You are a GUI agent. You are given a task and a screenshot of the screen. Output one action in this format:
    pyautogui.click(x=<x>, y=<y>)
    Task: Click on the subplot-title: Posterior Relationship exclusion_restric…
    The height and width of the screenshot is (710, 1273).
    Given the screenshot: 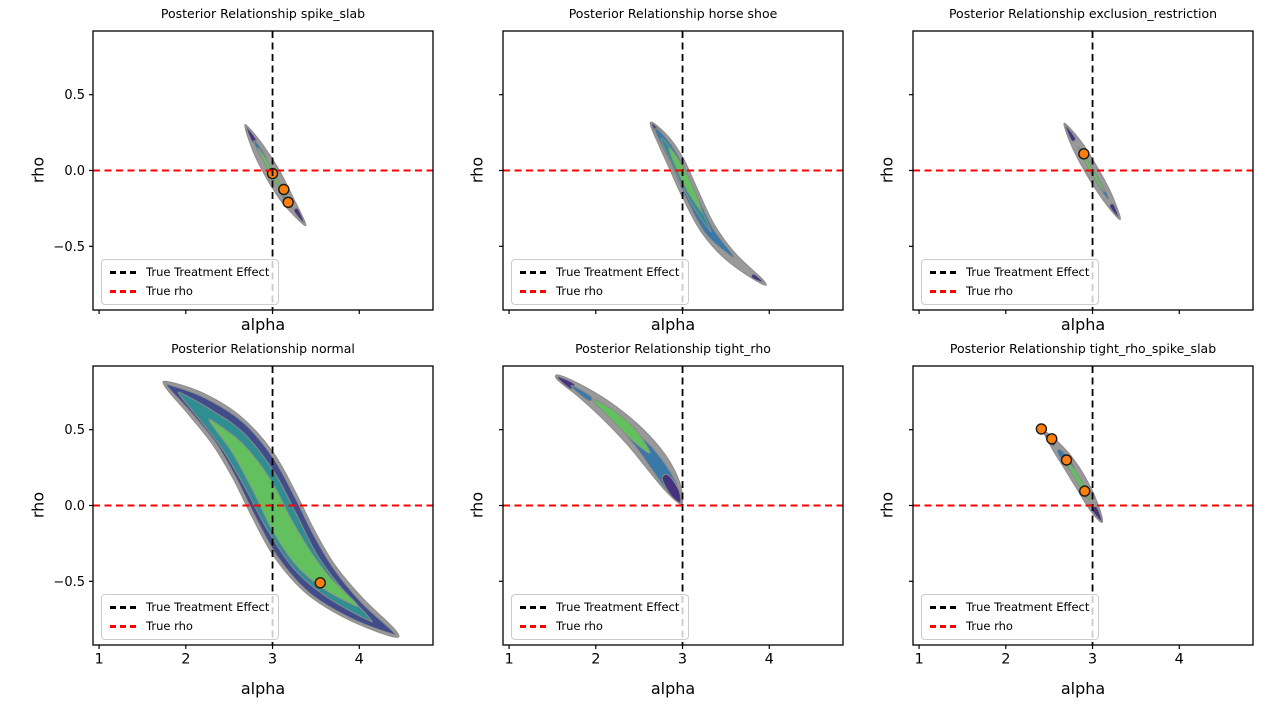 What is the action you would take?
    pyautogui.click(x=1083, y=13)
    